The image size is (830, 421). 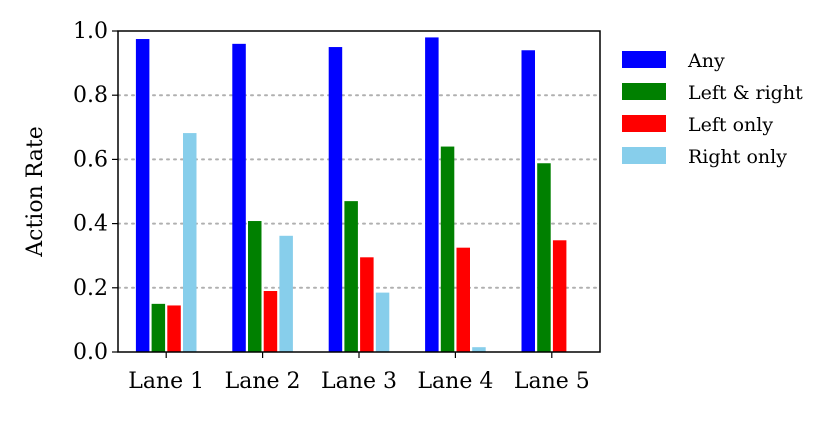 I want to click on y-axis-title: Action Rate, so click(x=35, y=192).